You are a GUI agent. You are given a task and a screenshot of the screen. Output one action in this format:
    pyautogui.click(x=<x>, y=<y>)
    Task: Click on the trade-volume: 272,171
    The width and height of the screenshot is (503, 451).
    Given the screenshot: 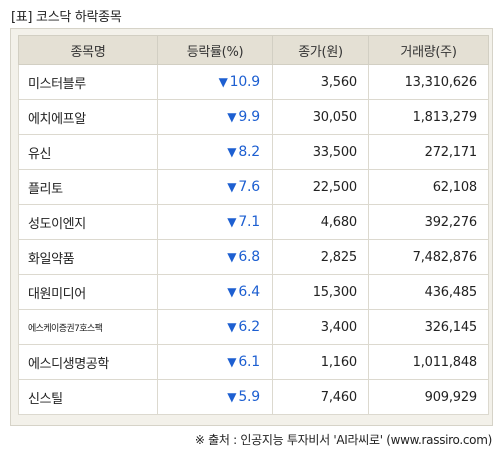 What is the action you would take?
    pyautogui.click(x=428, y=152)
    